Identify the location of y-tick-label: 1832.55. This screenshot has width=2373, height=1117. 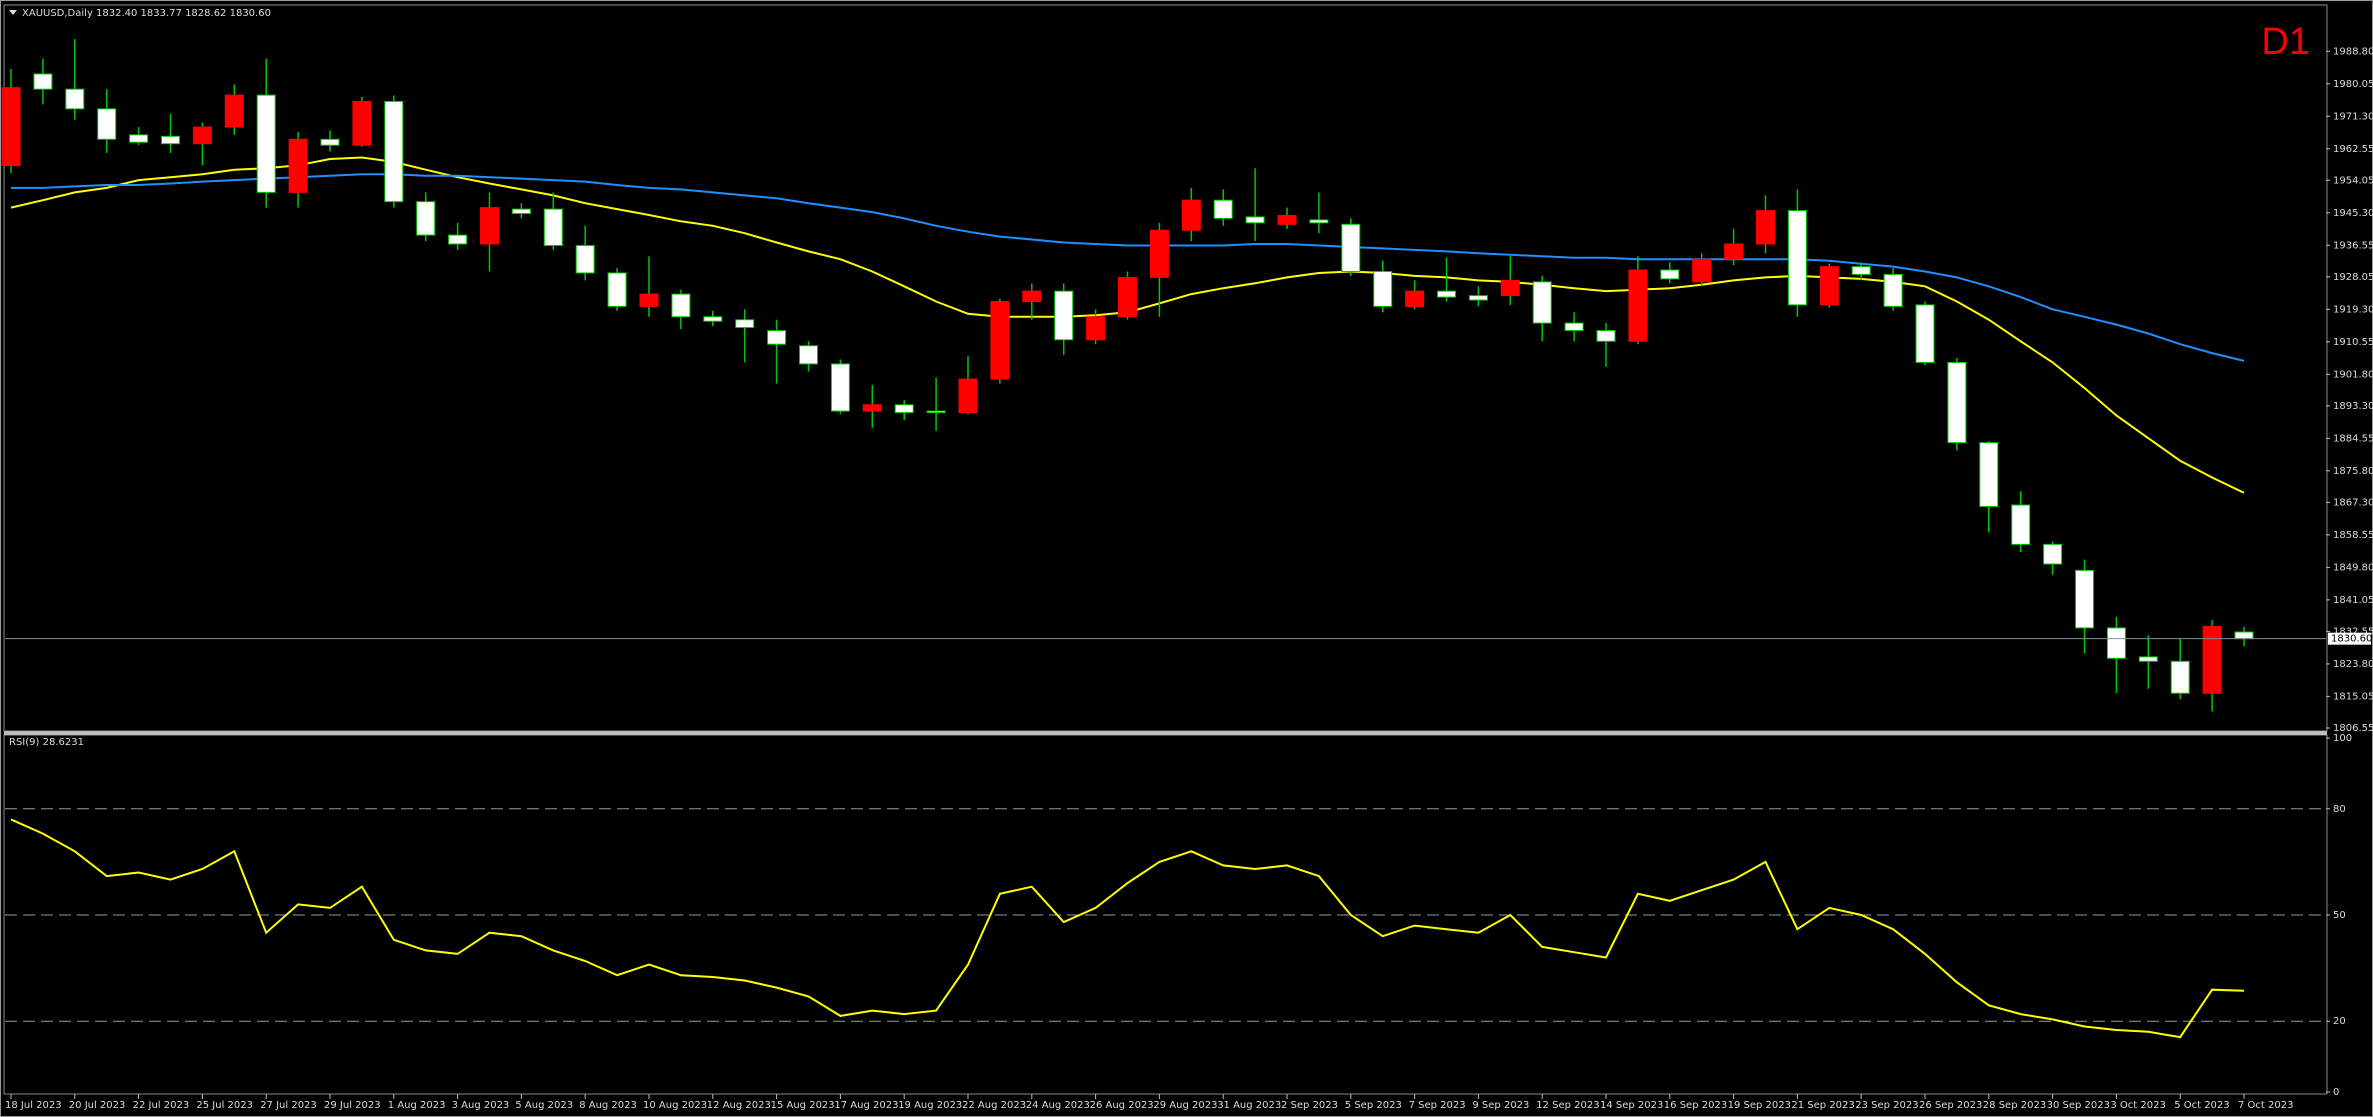
(2353, 631).